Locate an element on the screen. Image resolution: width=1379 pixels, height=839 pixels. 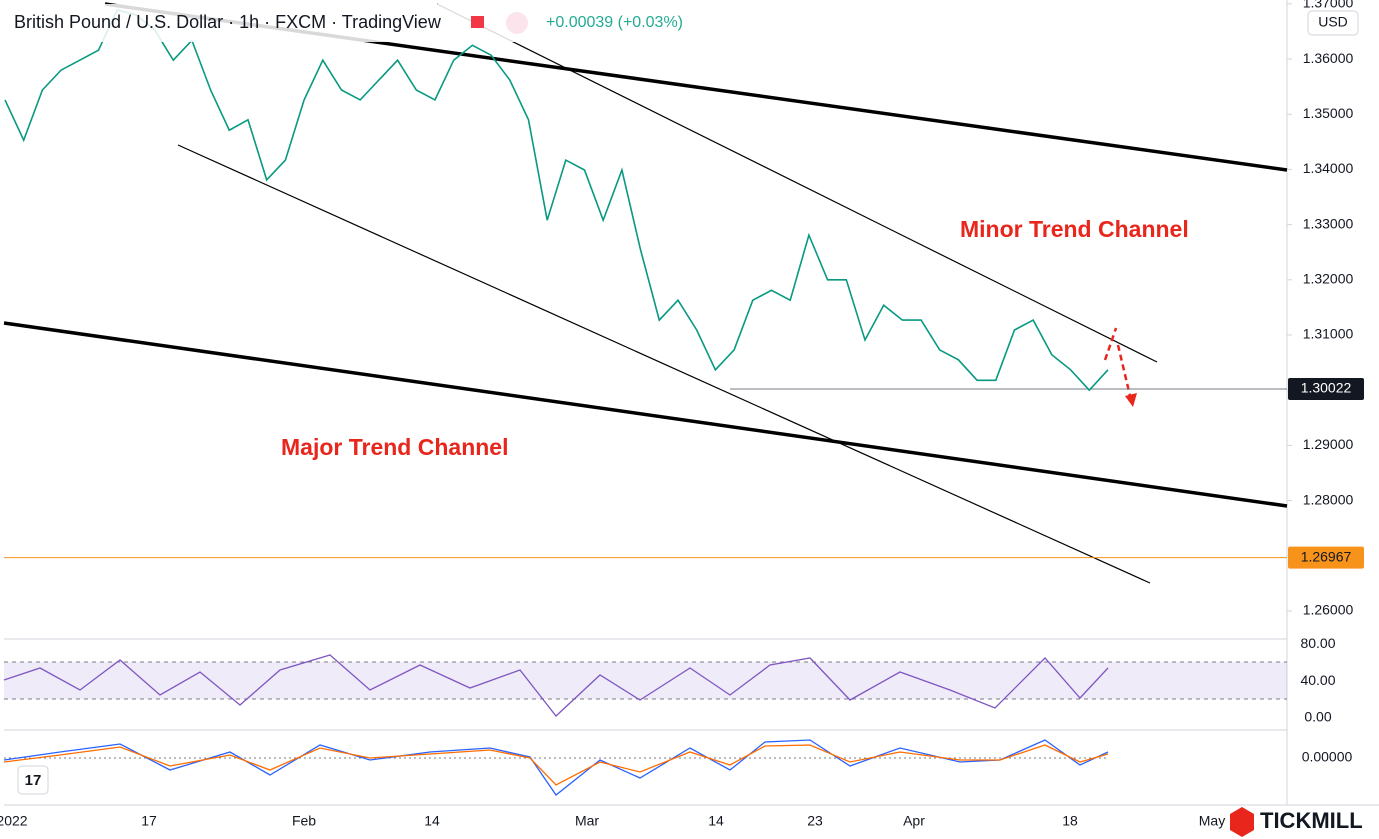
currency-label: USD is located at coordinates (1333, 22).